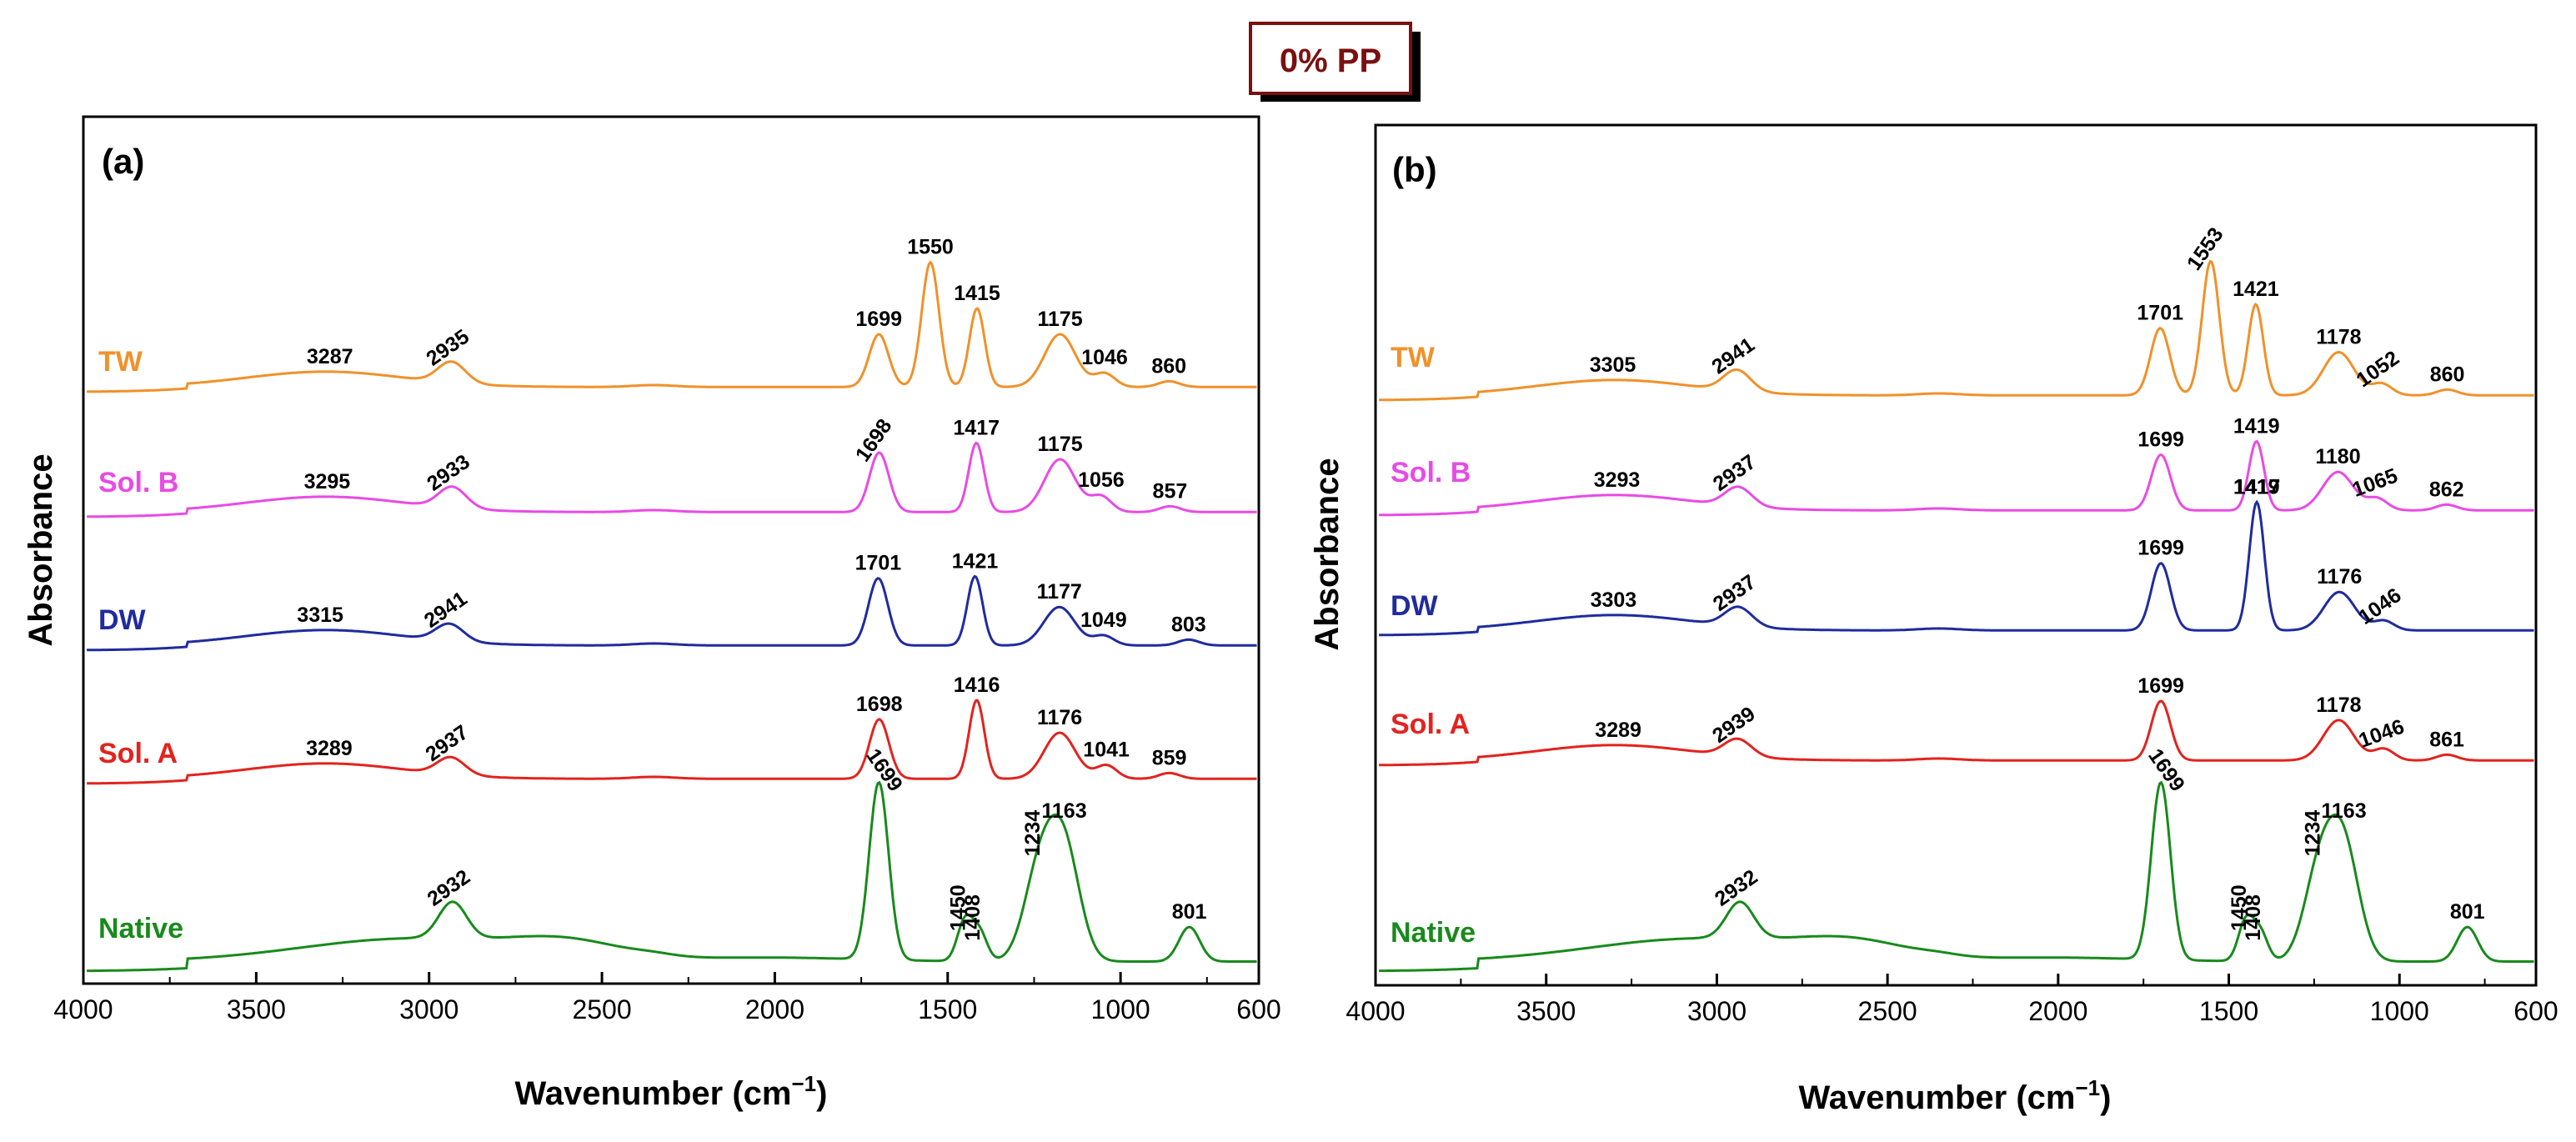  What do you see at coordinates (1413, 358) in the screenshot?
I see `series-label: TW` at bounding box center [1413, 358].